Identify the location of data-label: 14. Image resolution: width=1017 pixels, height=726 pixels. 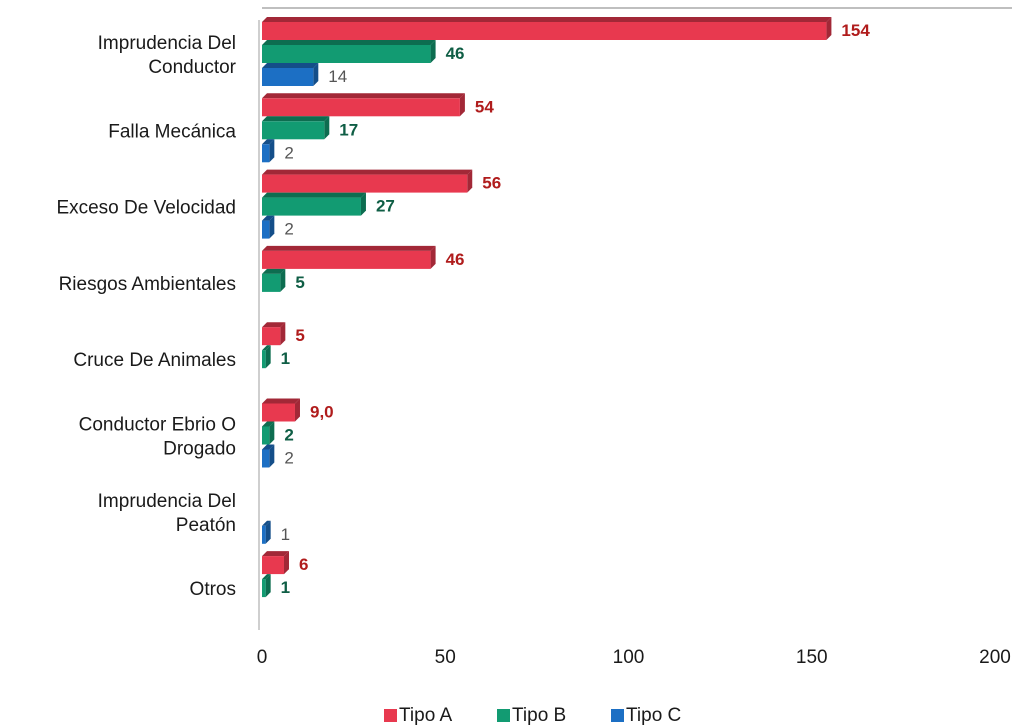
(337, 76).